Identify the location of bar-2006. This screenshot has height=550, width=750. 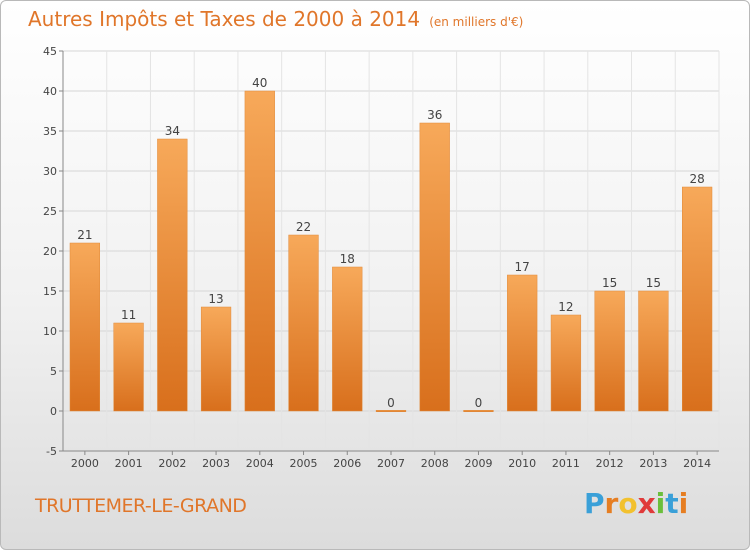
(347, 339).